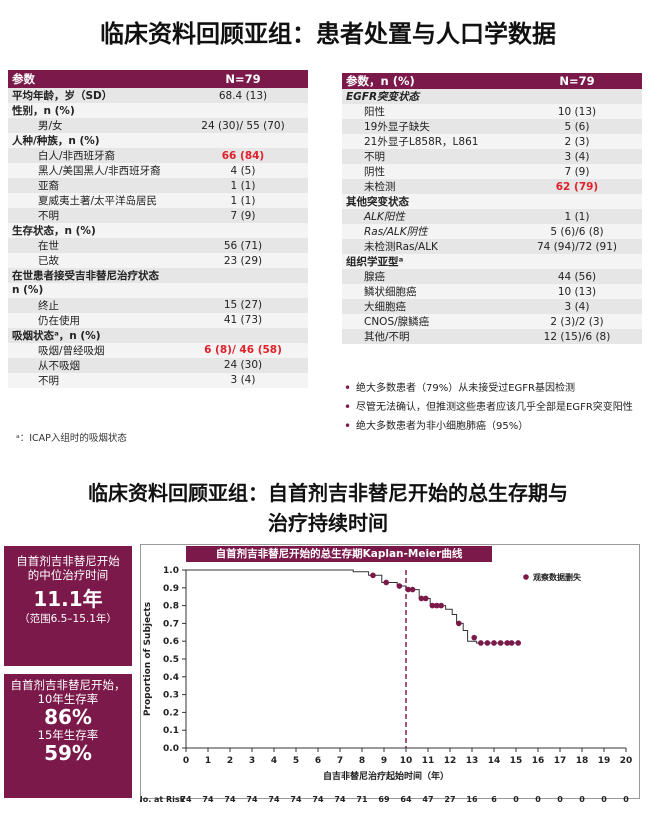 The width and height of the screenshot is (656, 829). I want to click on row-value: 74 (94)/72 (91), so click(577, 246).